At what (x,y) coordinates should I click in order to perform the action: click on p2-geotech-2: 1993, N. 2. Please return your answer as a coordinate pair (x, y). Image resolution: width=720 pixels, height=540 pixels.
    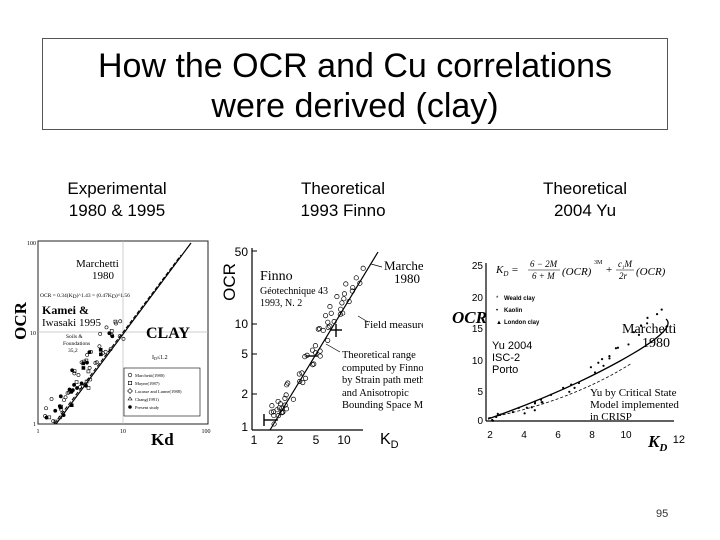
    Looking at the image, I should click on (281, 303).